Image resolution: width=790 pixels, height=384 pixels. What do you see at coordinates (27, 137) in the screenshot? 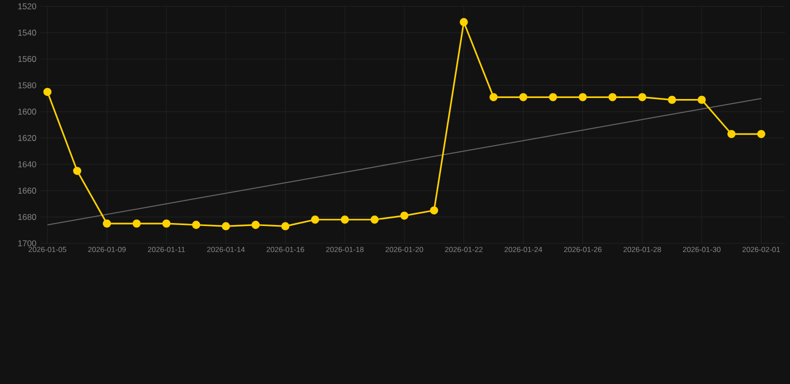
I see `y-tick-label: 1620` at bounding box center [27, 137].